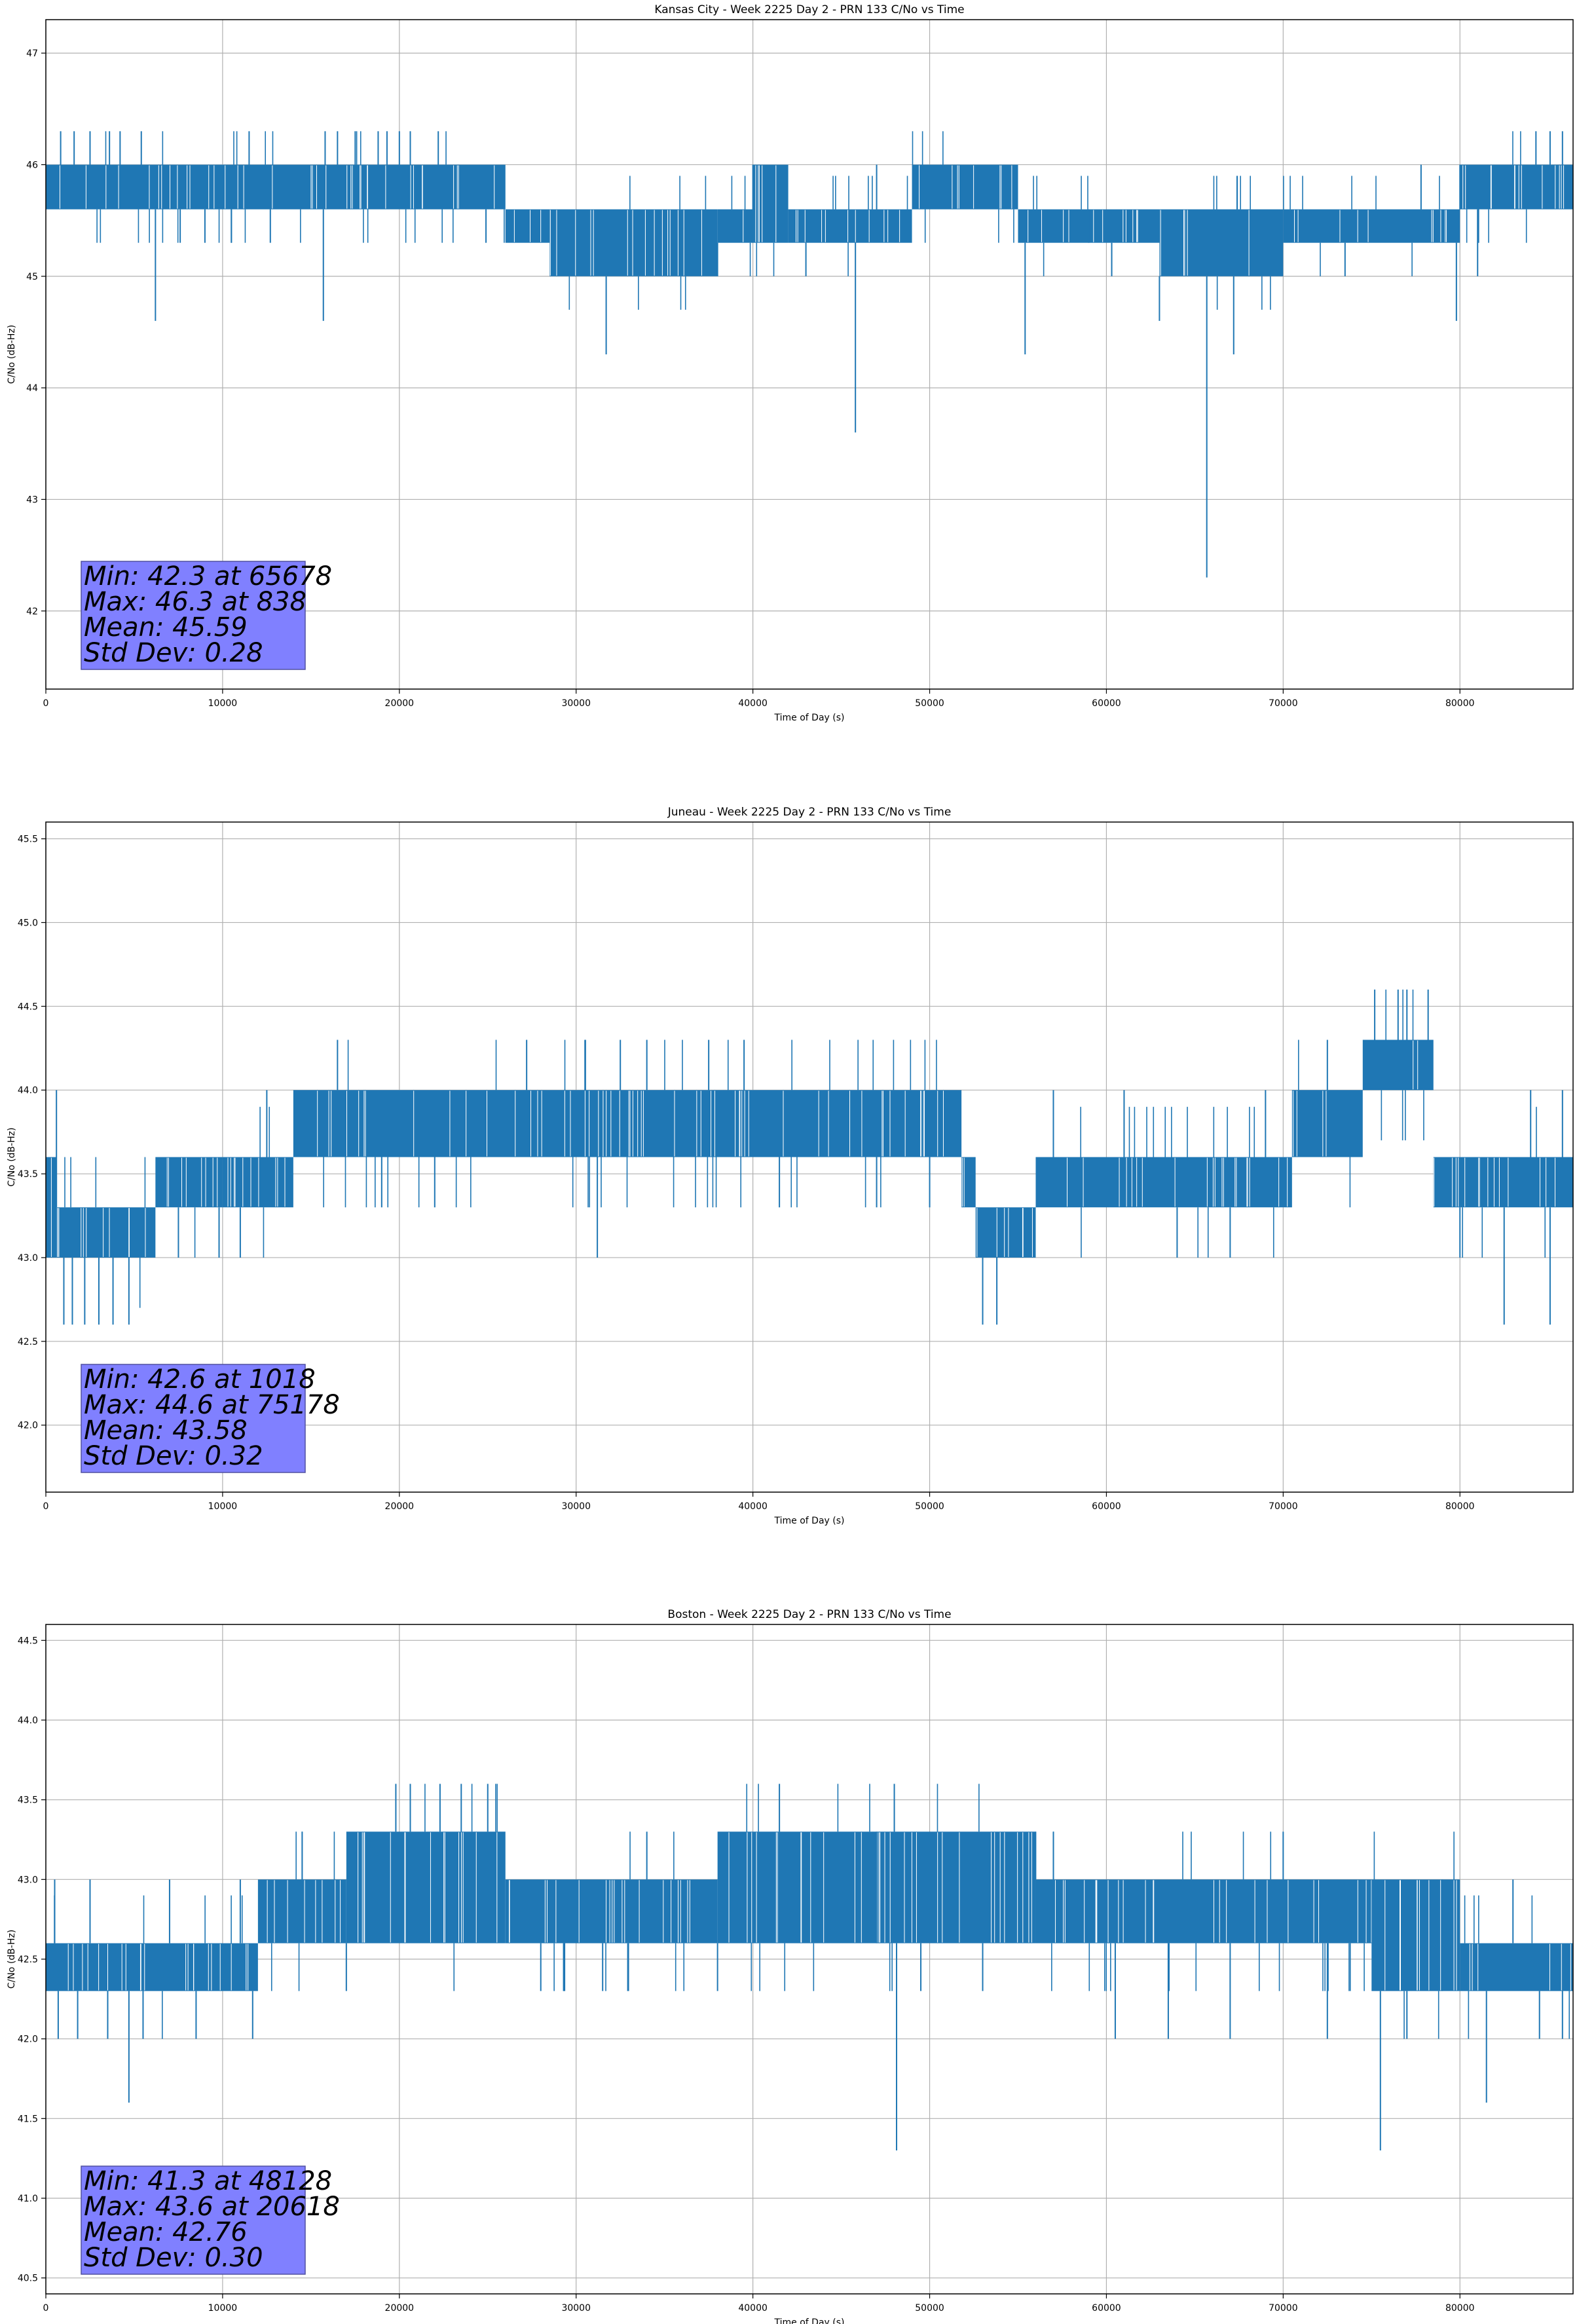  I want to click on y-tick-label: 41.0, so click(28, 2199).